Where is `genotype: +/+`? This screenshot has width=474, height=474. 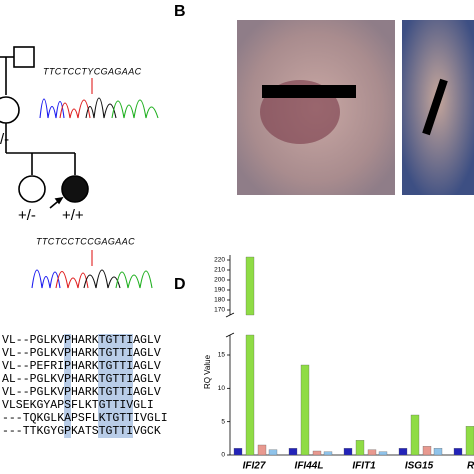 genotype: +/+ is located at coordinates (73, 215).